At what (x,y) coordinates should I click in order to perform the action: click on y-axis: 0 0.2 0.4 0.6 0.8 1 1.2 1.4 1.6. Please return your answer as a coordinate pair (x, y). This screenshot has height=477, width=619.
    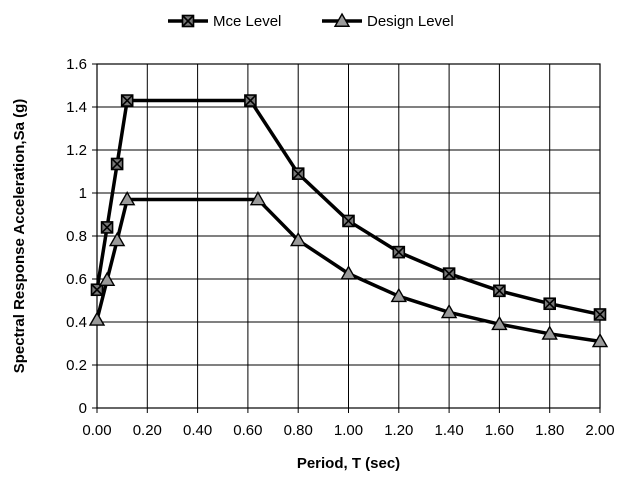
    Looking at the image, I should click on (76, 236).